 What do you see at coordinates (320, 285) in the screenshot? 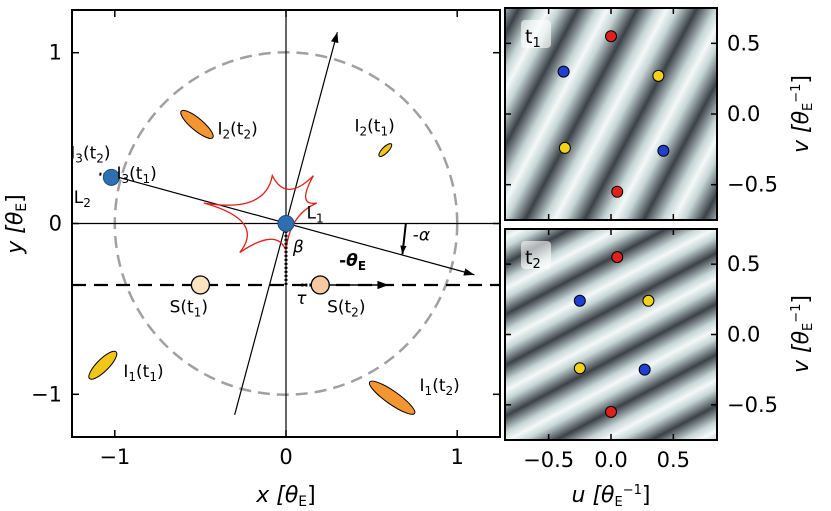
I see `source-marker-St2` at bounding box center [320, 285].